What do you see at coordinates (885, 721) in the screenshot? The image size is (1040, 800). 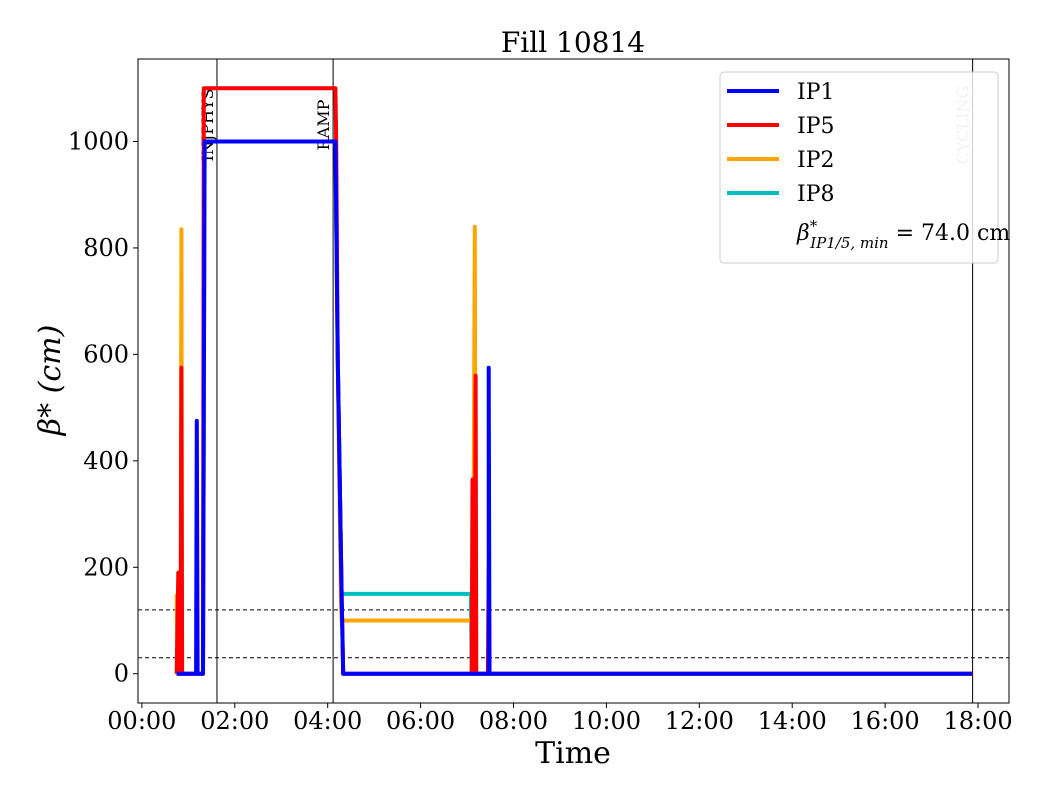 I see `x-tick-label: 16:00` at bounding box center [885, 721].